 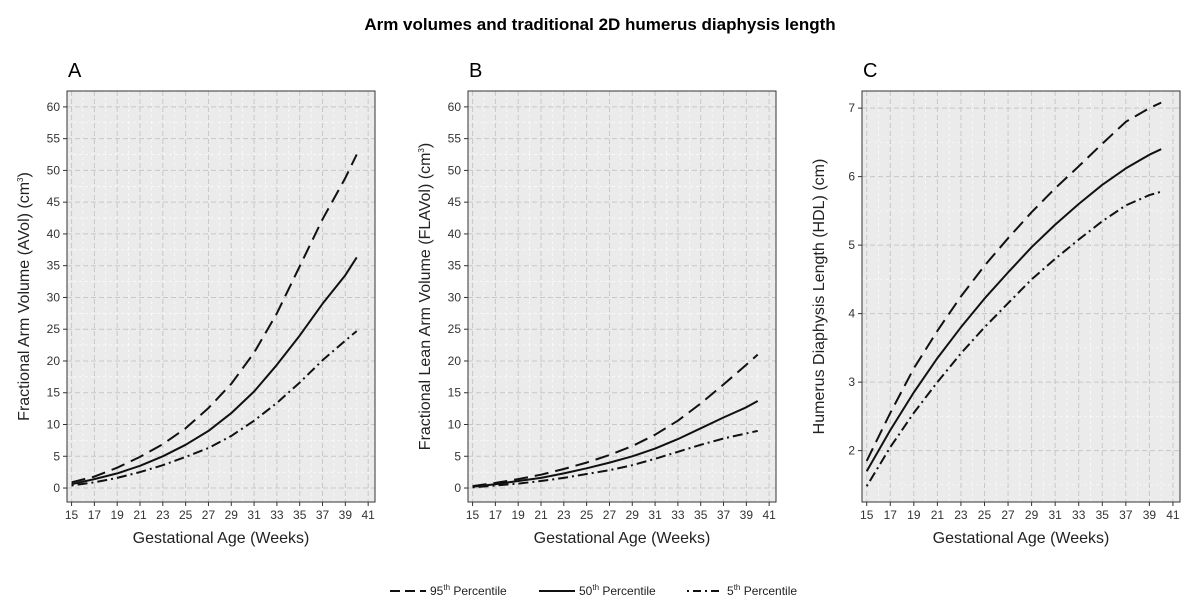 I want to click on legend-label: 5th Percentile, so click(x=762, y=590).